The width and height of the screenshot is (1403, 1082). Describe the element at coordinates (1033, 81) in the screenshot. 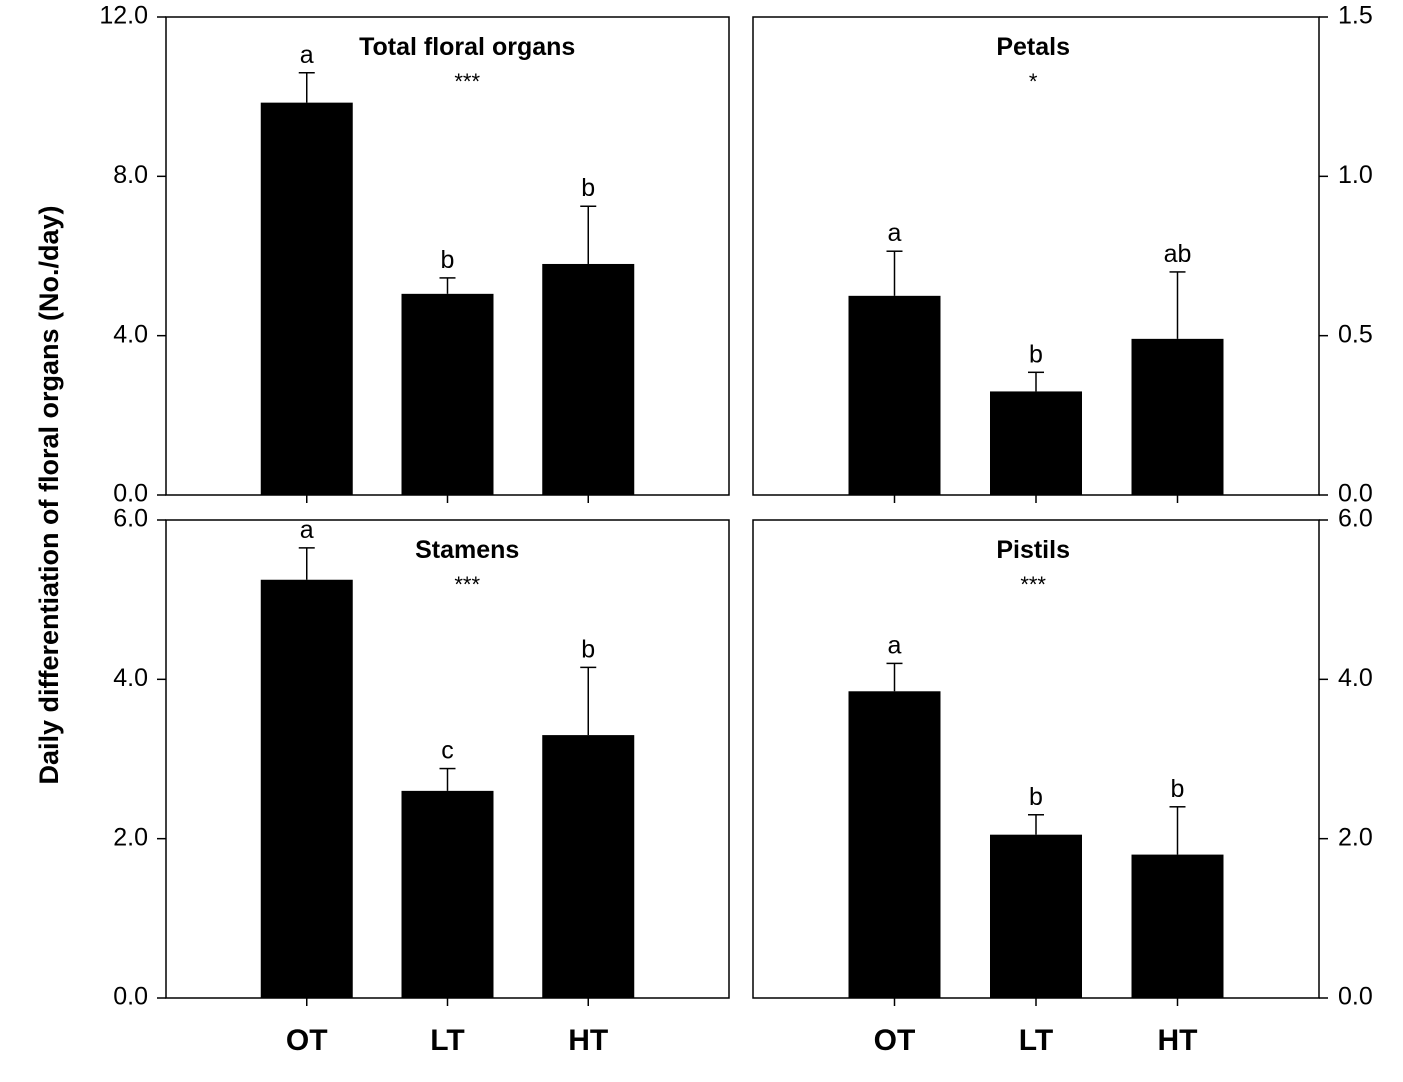

I see `significance-marker: *` at that location.